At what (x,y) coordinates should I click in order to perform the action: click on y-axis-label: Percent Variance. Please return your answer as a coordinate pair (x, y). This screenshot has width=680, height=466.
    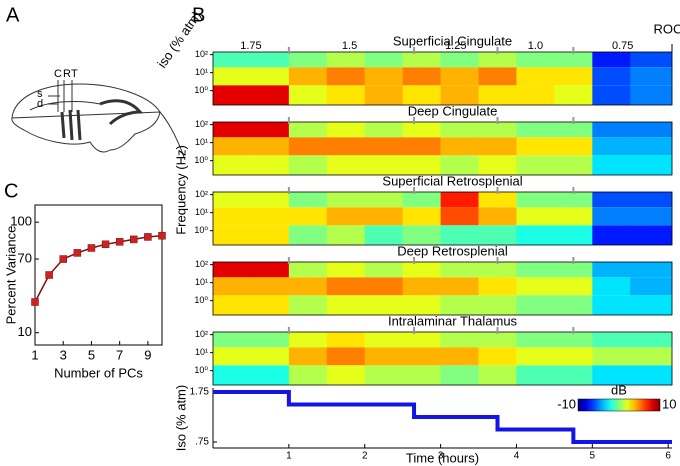
    Looking at the image, I should click on (10, 275).